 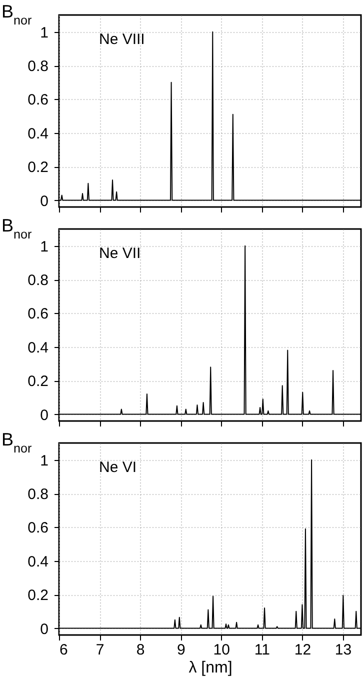 I want to click on x-tick-label: 7, so click(x=100, y=650).